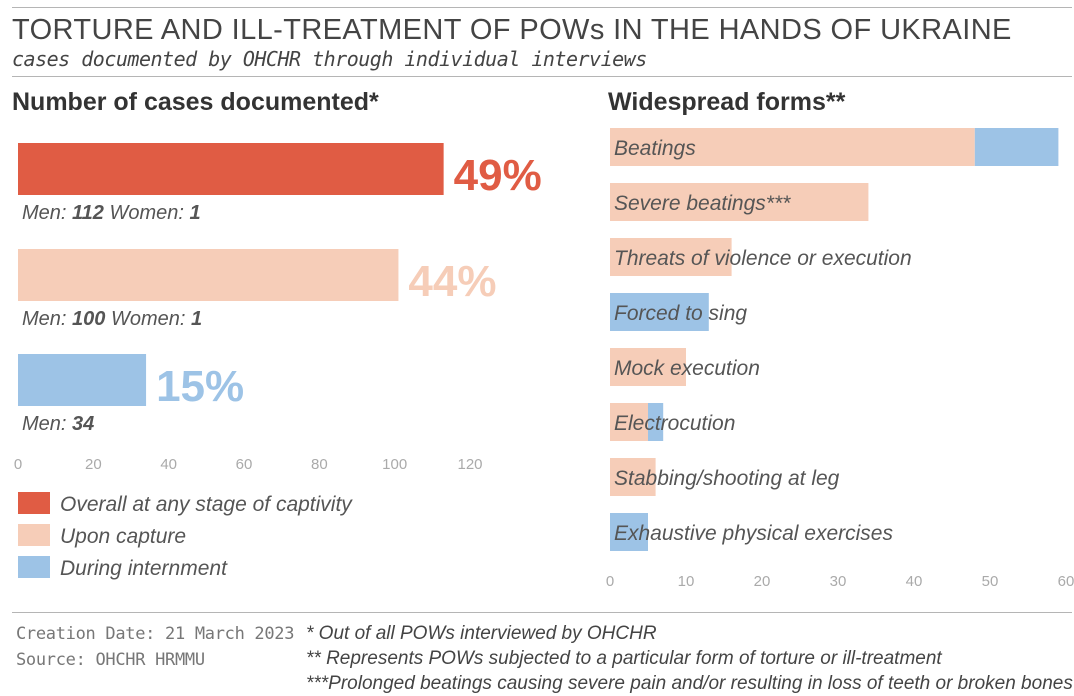 The width and height of the screenshot is (1074, 696). What do you see at coordinates (542, 7) in the screenshot?
I see `top-rule` at bounding box center [542, 7].